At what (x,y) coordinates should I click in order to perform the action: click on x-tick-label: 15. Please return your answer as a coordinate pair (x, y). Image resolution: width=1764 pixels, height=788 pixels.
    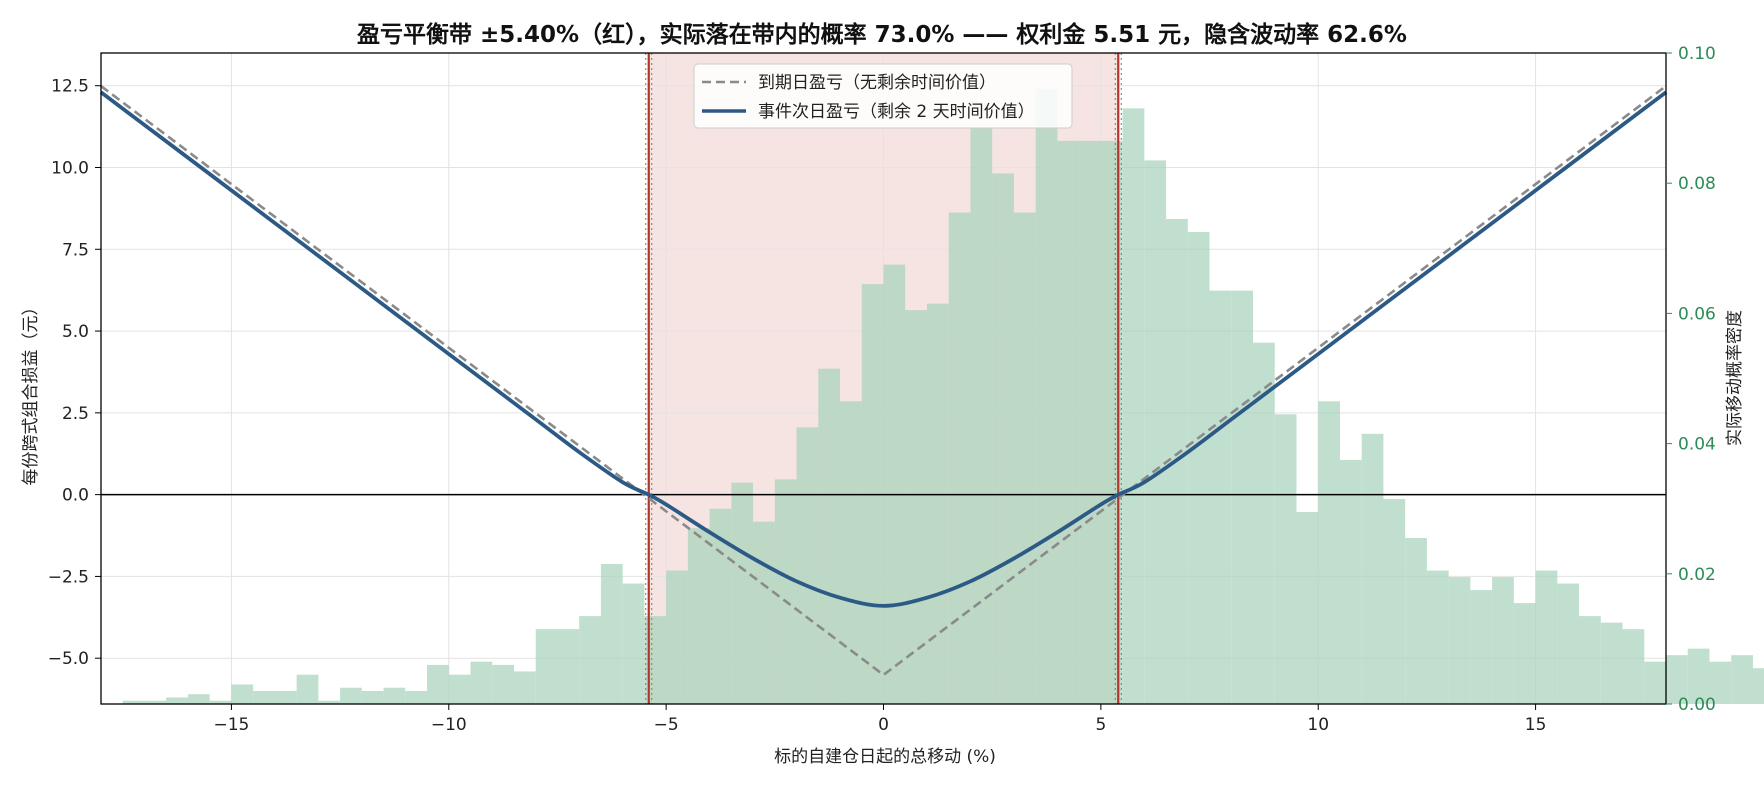
    Looking at the image, I should click on (1536, 725).